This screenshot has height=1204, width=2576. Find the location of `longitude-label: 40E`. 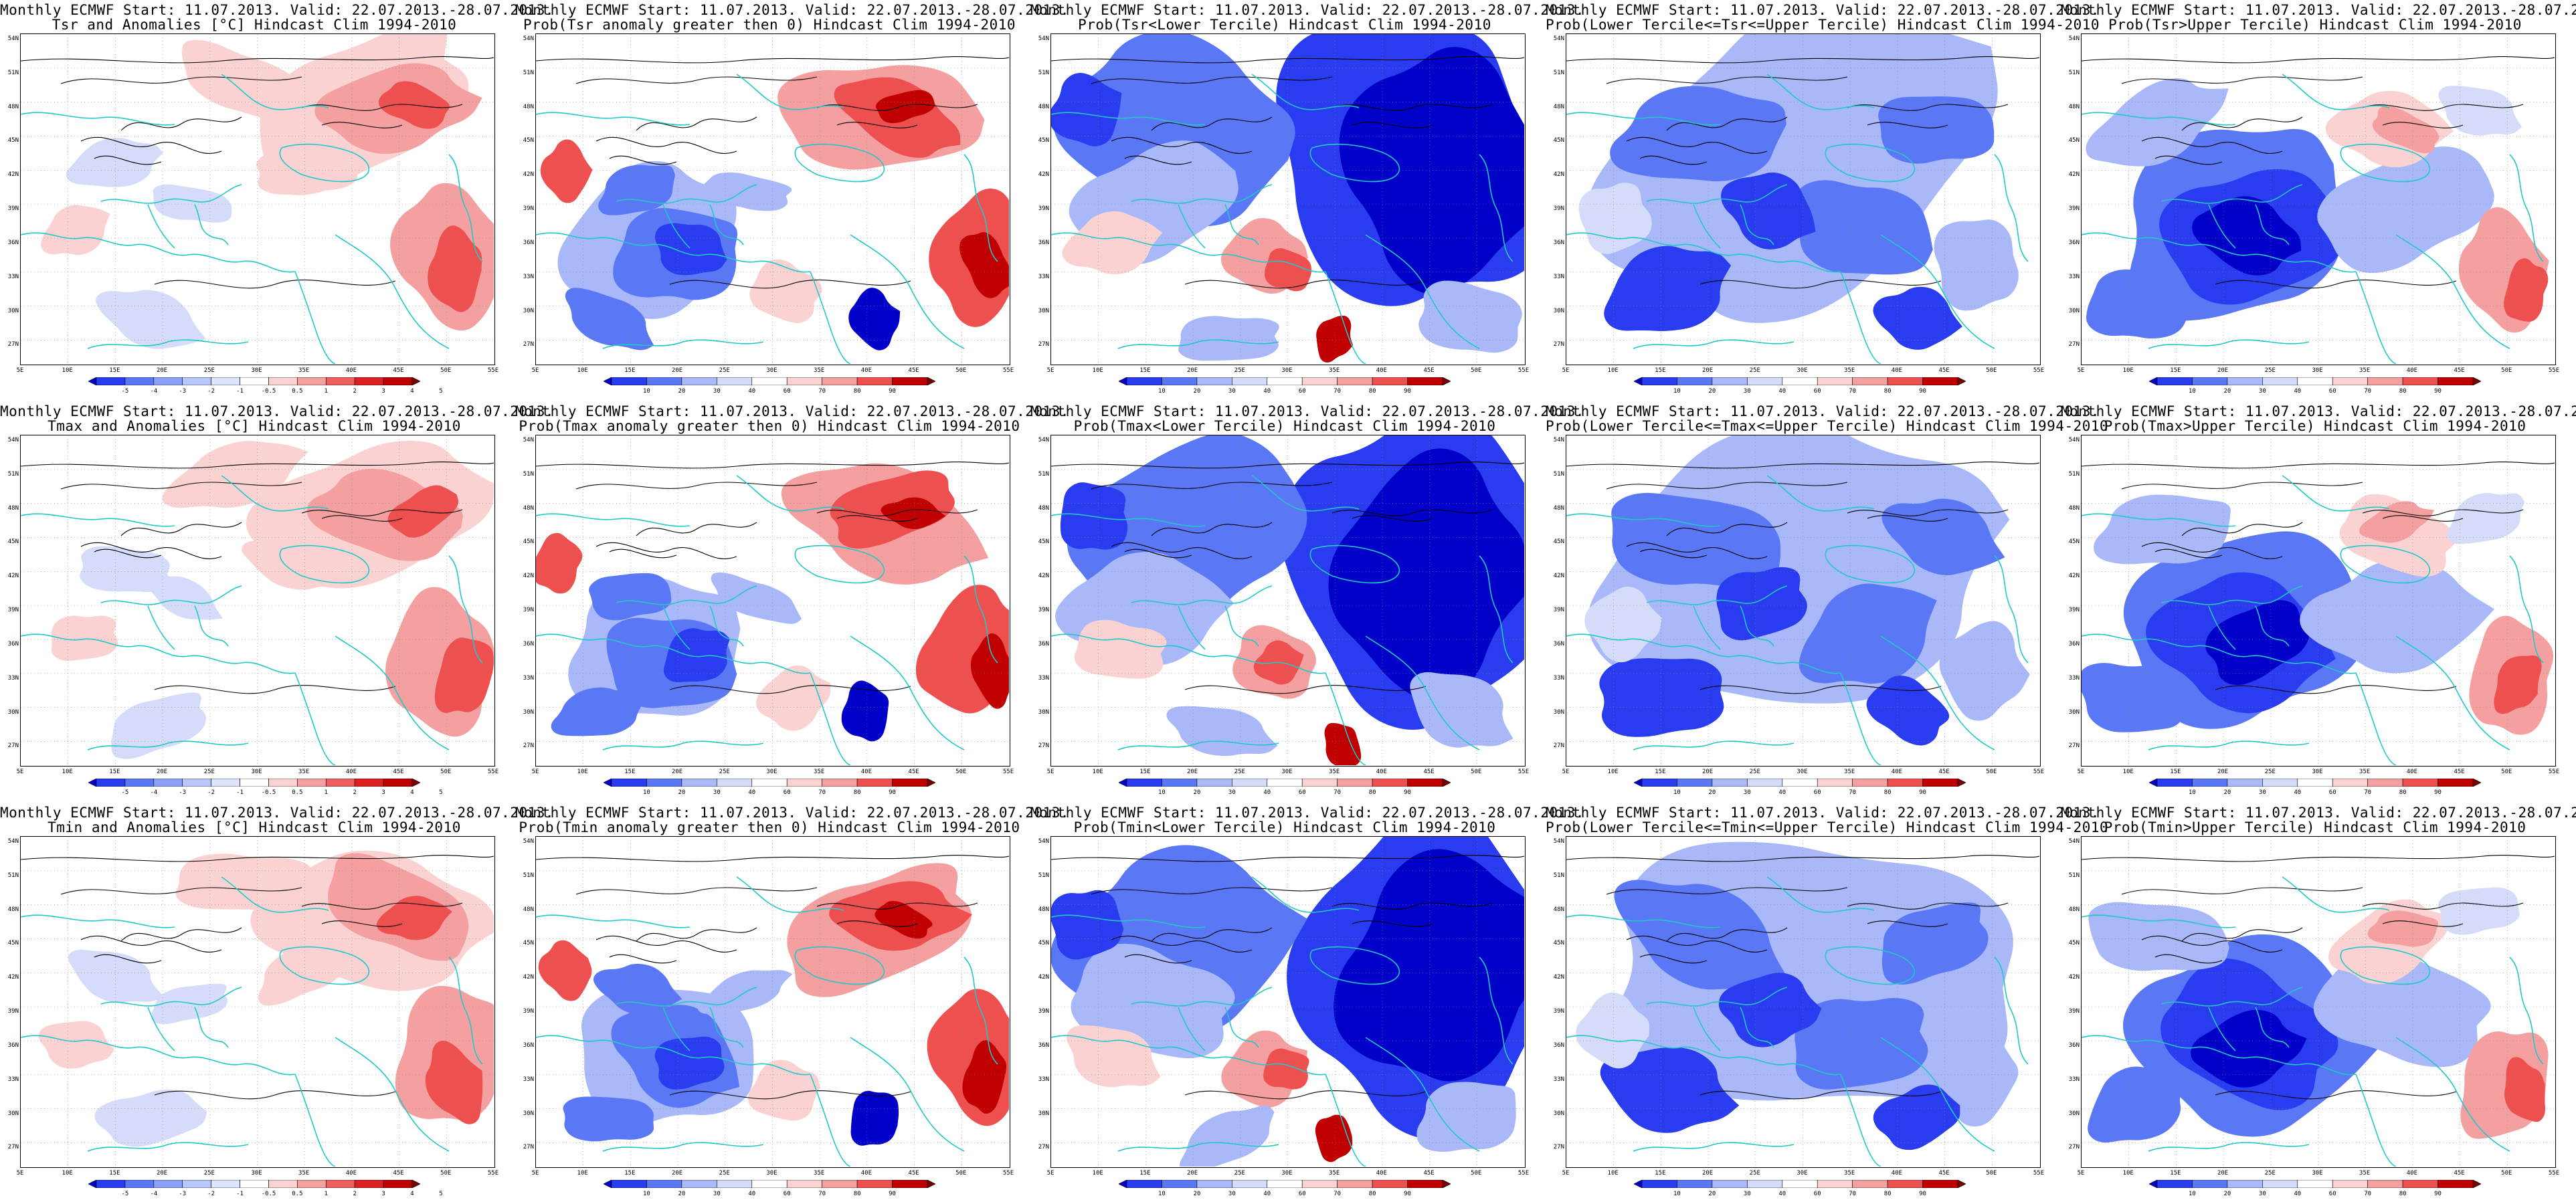

longitude-label: 40E is located at coordinates (866, 1173).